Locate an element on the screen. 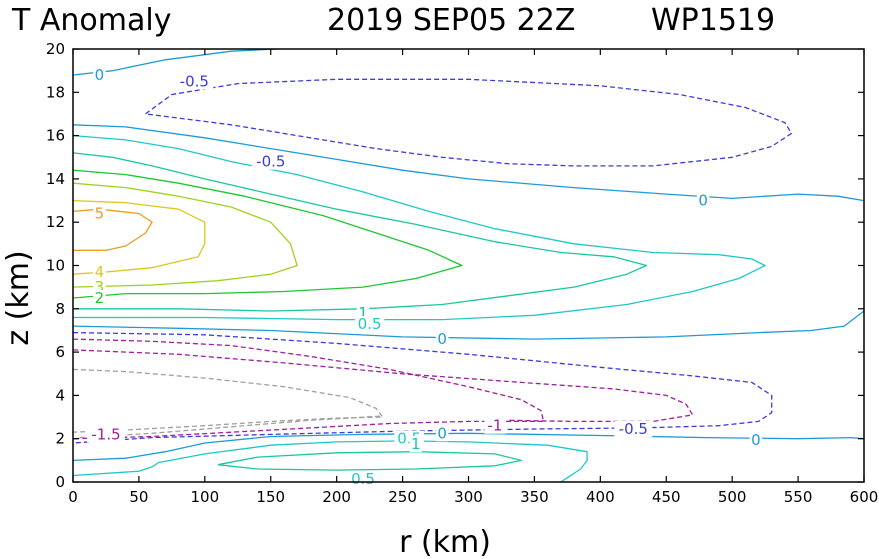  y-axis-title: z (km) is located at coordinates (18, 297).